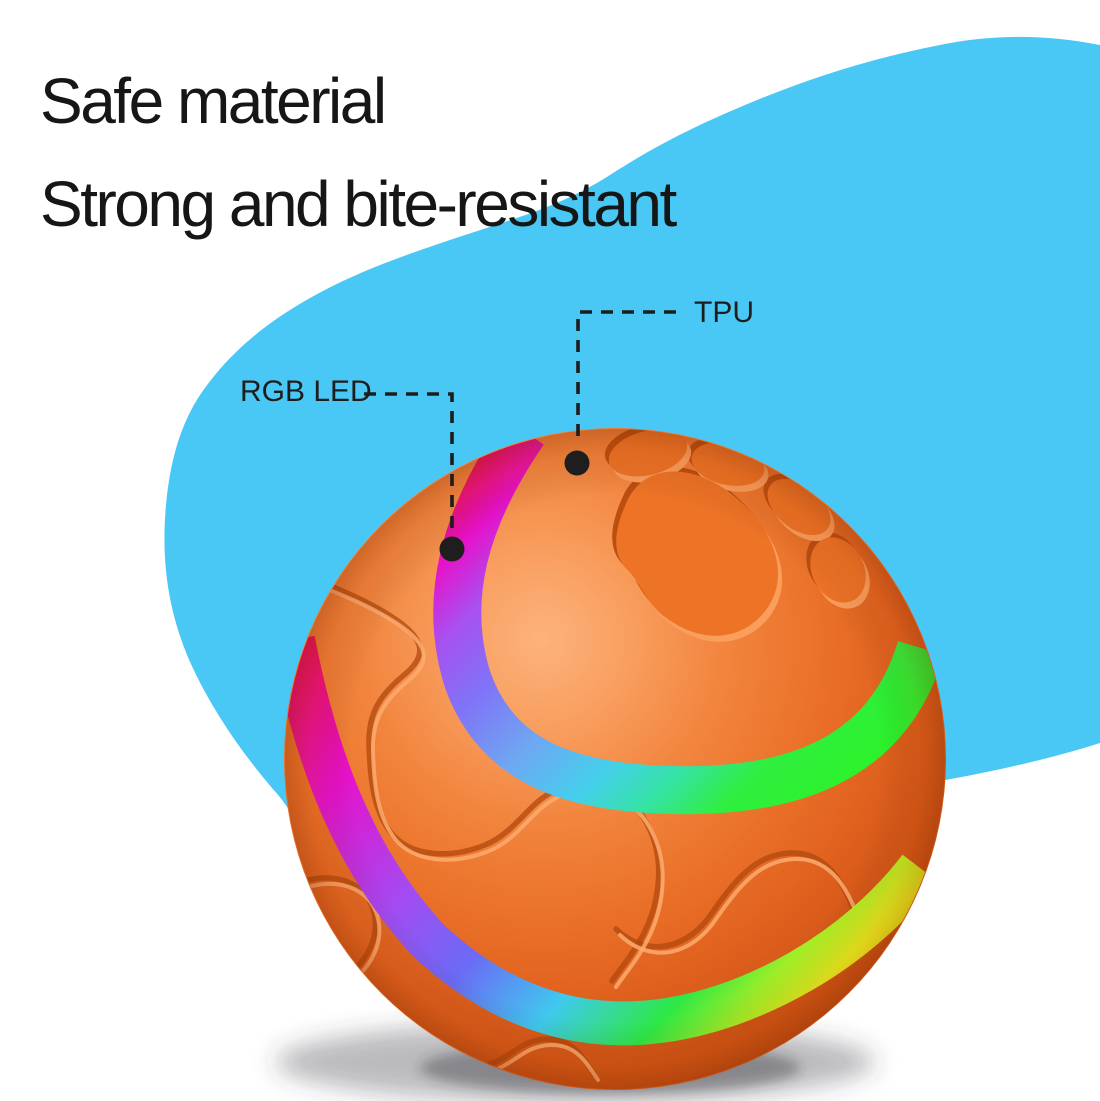  Describe the element at coordinates (724, 312) in the screenshot. I see `tpu-callout-label: TPU` at that location.